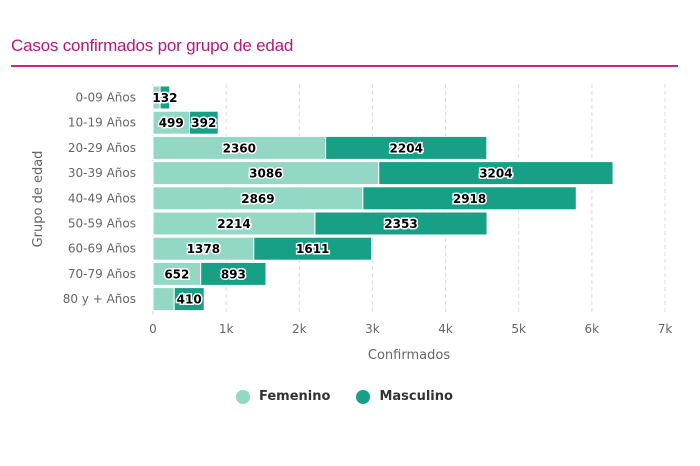  What do you see at coordinates (239, 148) in the screenshot?
I see `bar-value-label: 2360` at bounding box center [239, 148].